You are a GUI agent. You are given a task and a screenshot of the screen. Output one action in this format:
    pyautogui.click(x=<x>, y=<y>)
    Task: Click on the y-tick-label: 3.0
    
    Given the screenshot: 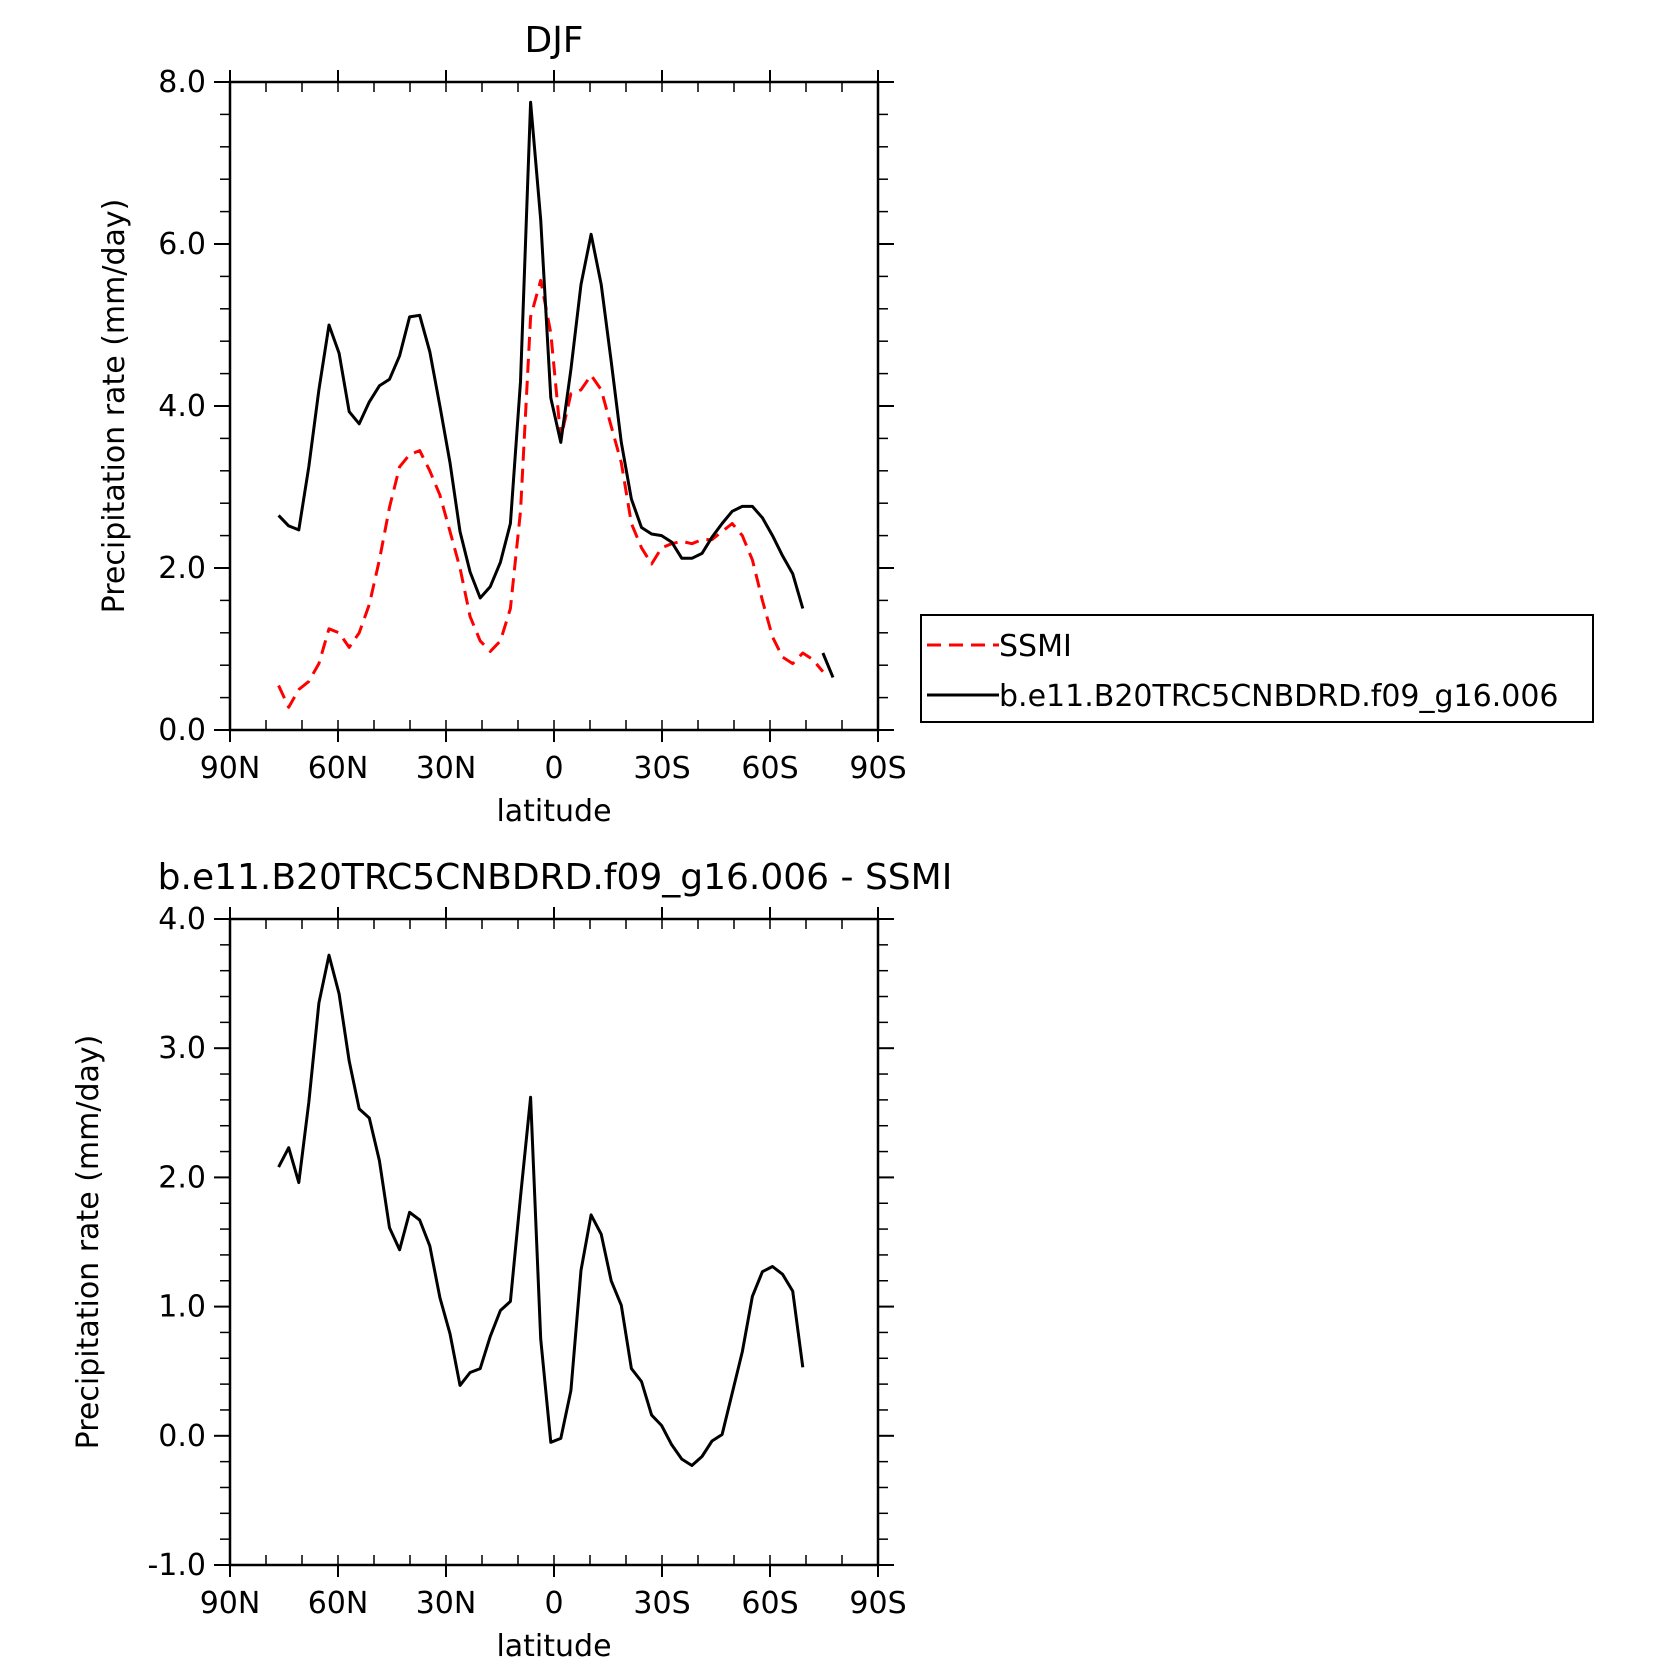 What is the action you would take?
    pyautogui.click(x=182, y=1048)
    